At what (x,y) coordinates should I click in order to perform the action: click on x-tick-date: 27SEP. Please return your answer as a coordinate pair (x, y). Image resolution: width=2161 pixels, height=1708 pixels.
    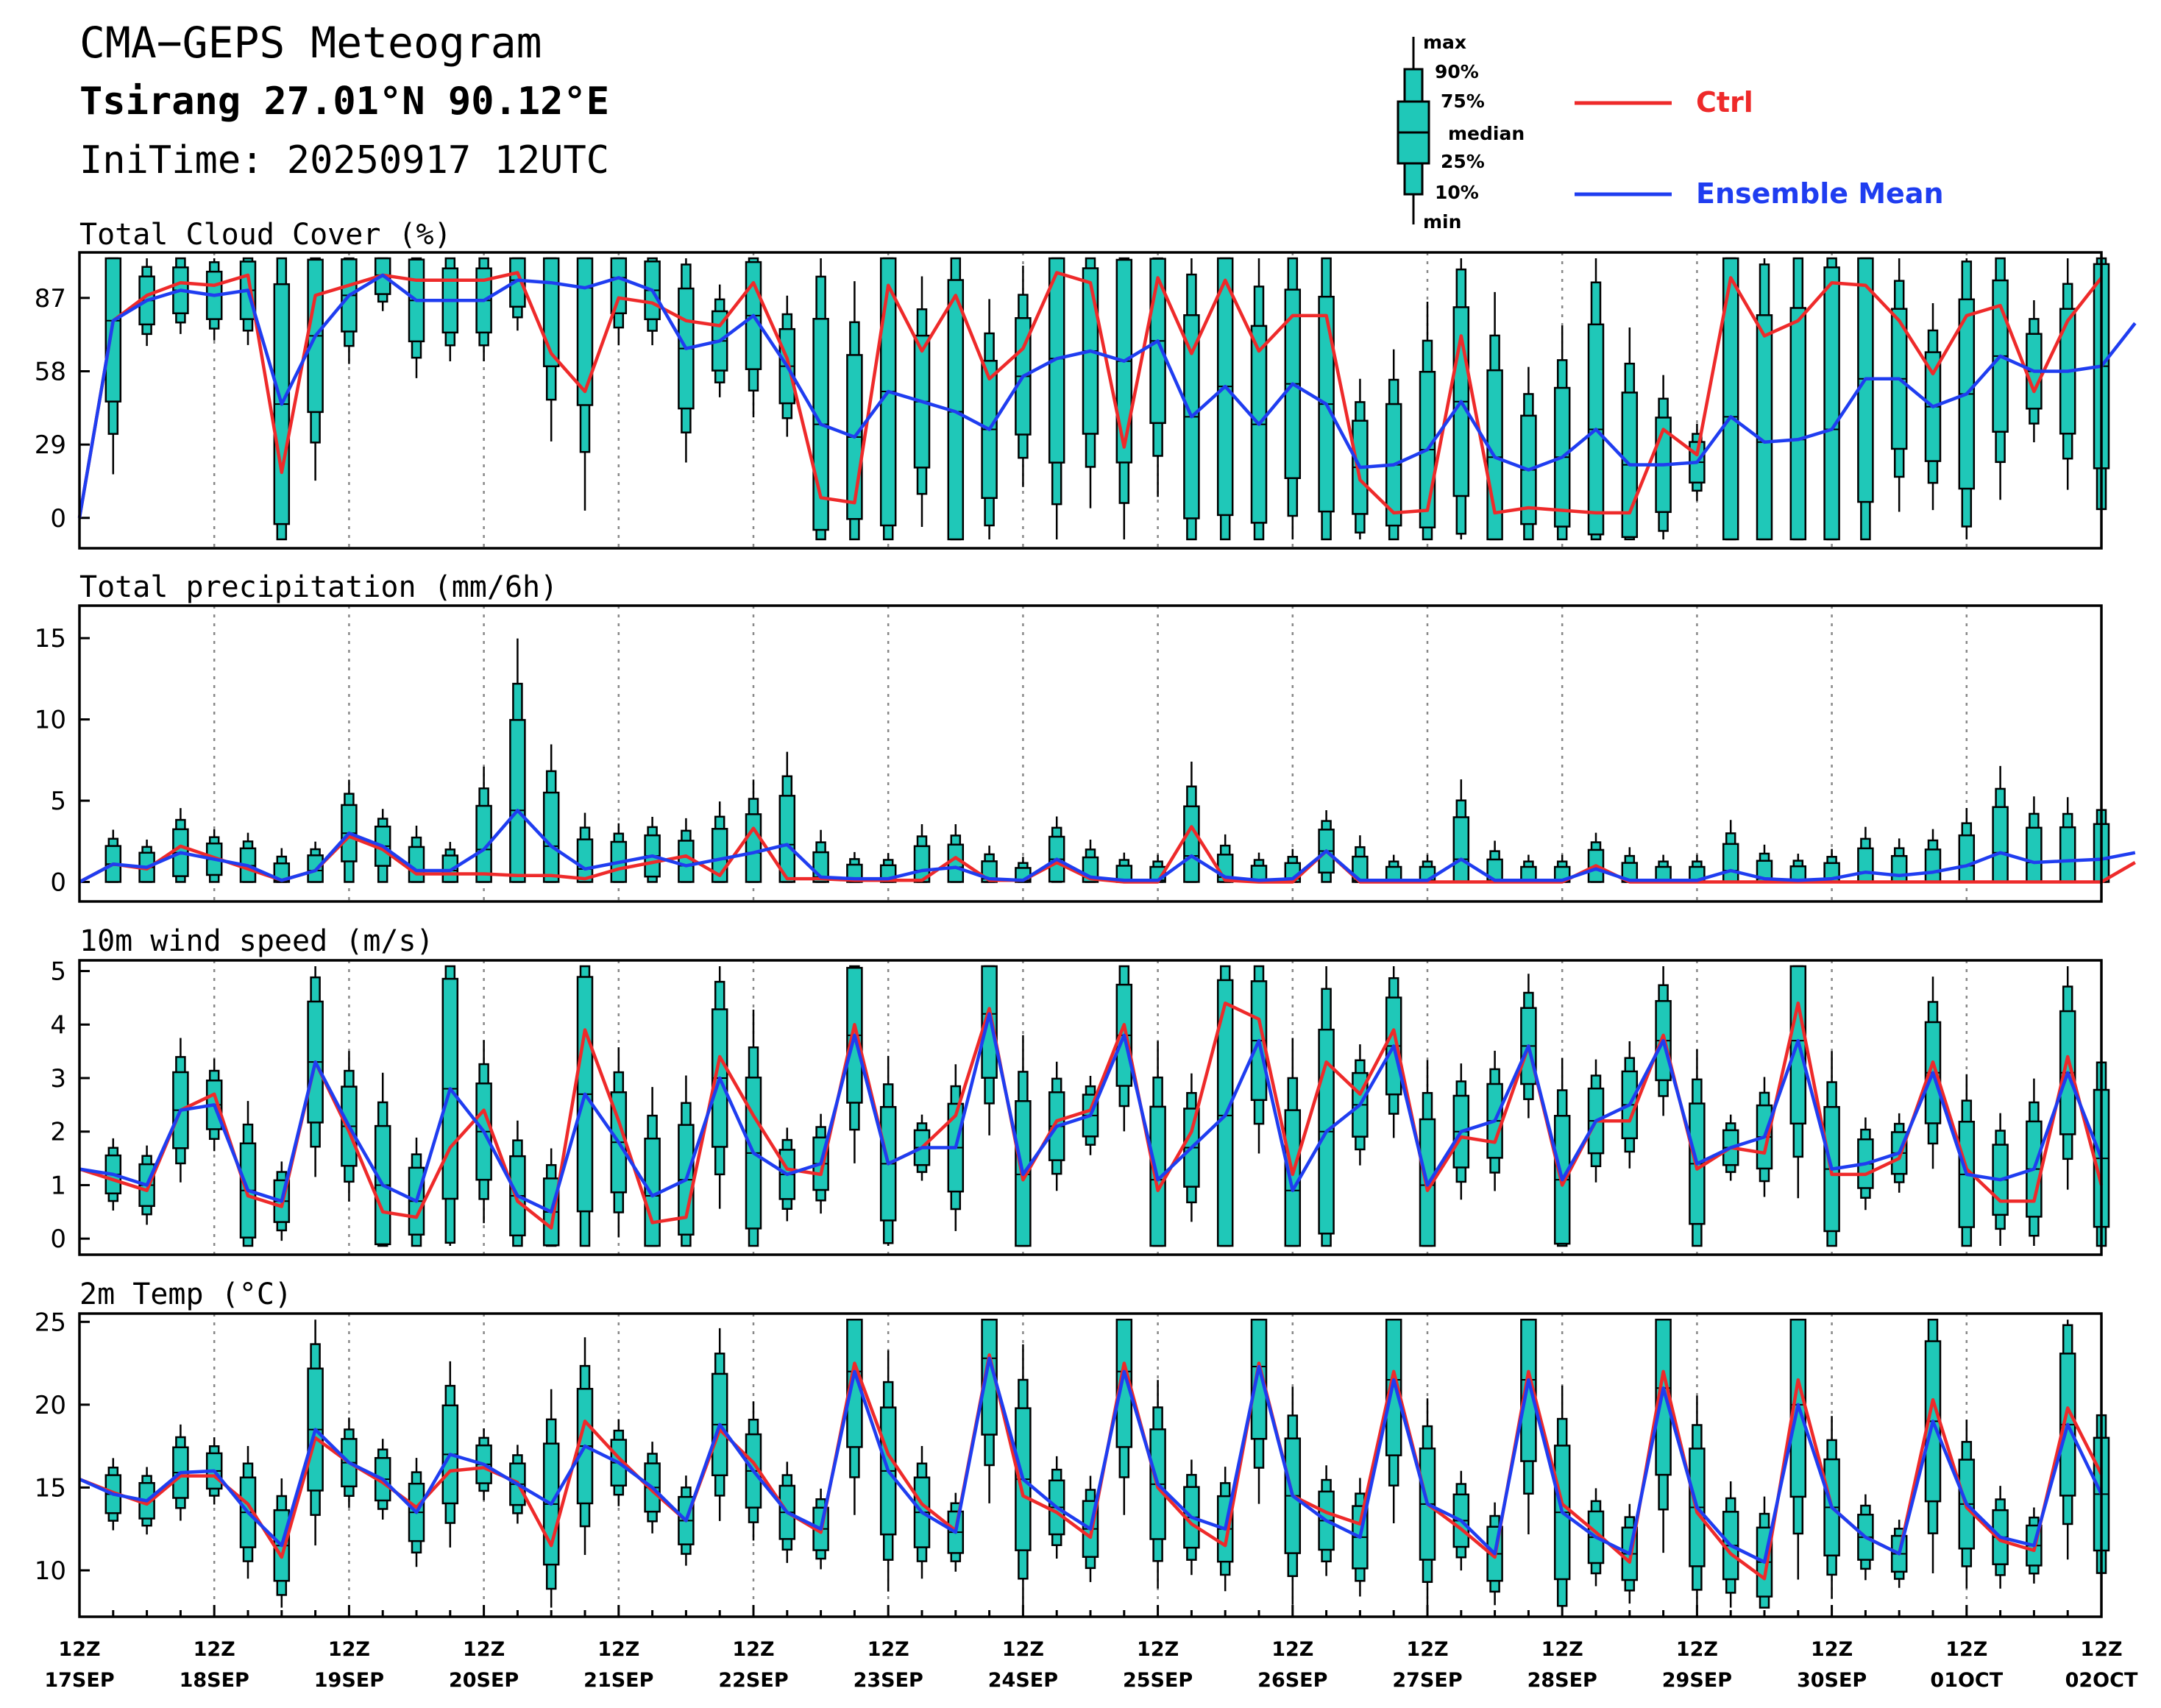
    Looking at the image, I should click on (1427, 1680).